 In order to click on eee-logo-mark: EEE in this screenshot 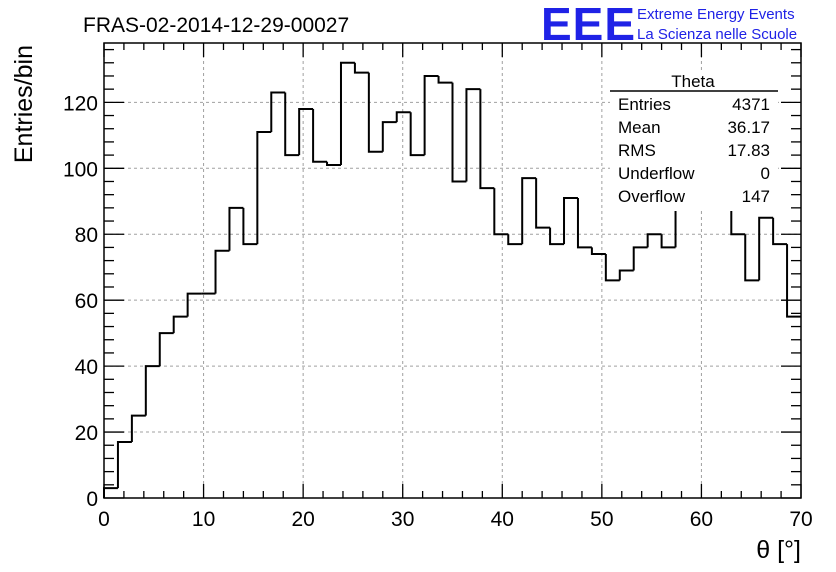, I will do `click(588, 25)`.